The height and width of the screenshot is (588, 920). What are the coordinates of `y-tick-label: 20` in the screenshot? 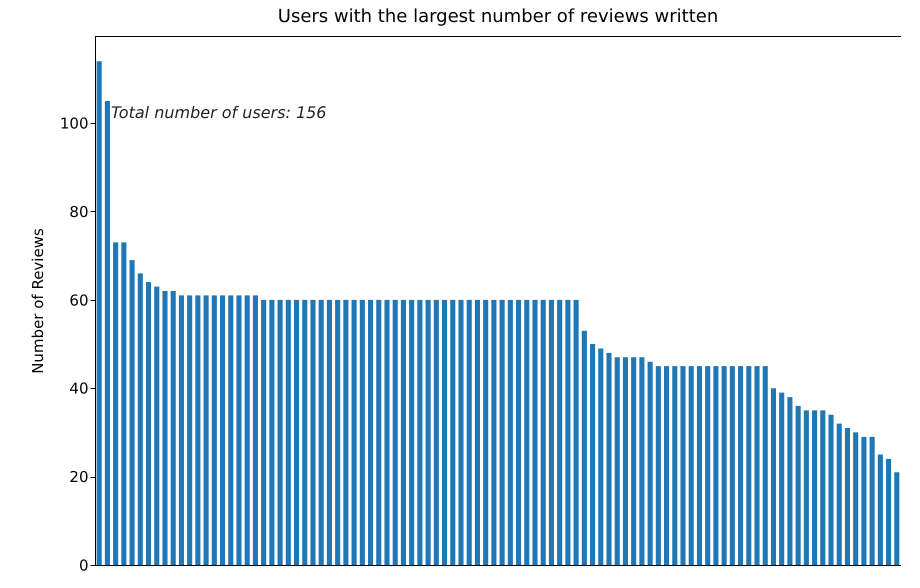 It's located at (78, 477).